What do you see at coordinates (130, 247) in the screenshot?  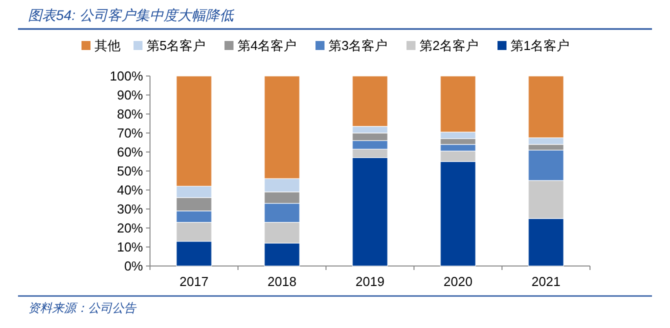 I see `y-tick-label: 10%` at bounding box center [130, 247].